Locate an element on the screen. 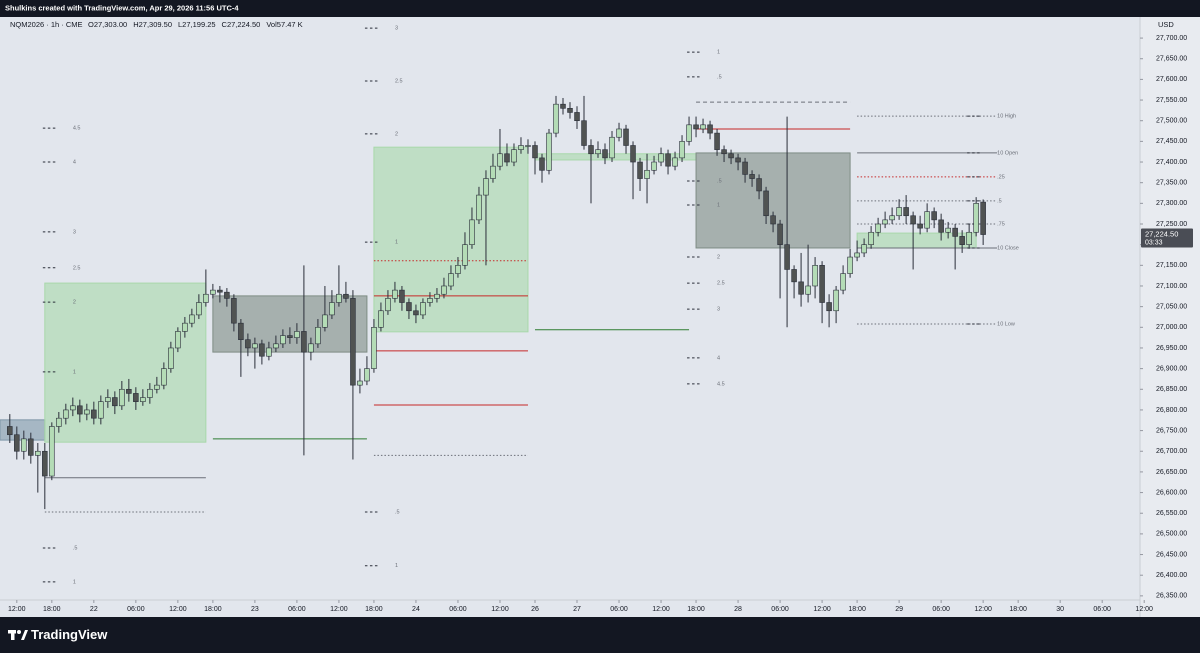  y-tick-label: 27,050.00 is located at coordinates (1171, 306).